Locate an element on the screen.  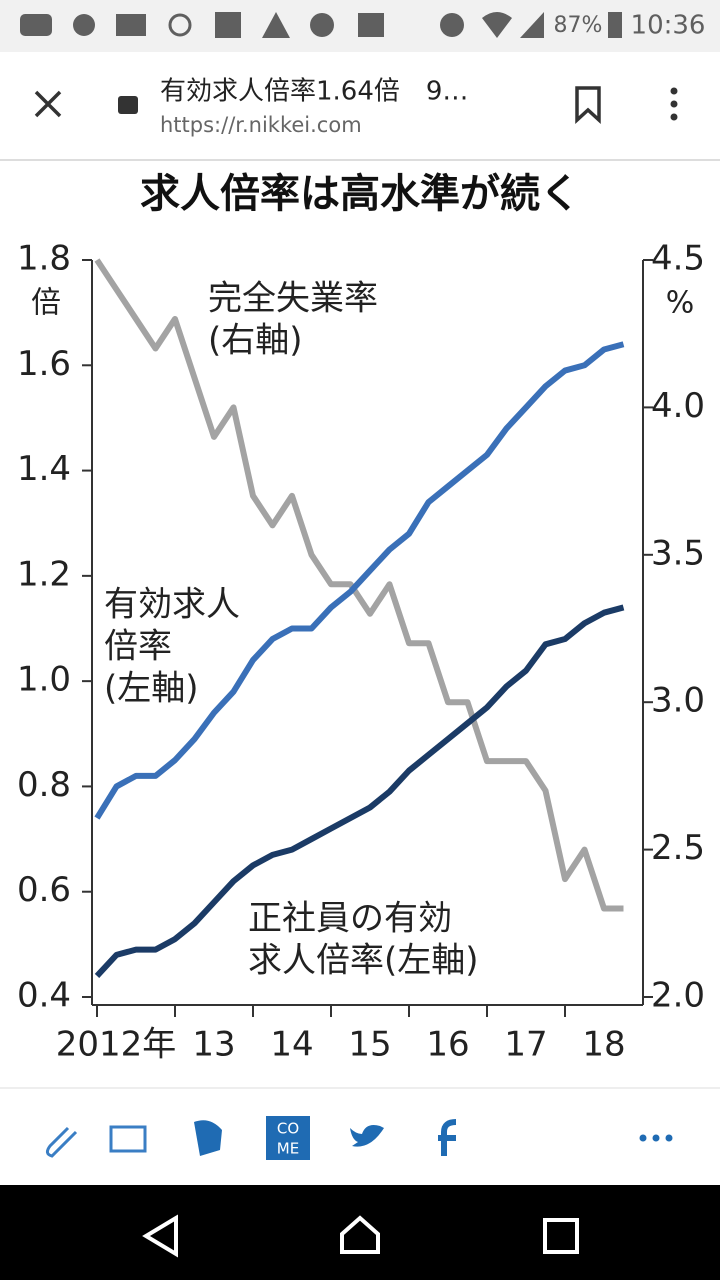
y2-tick-label: 2.0 is located at coordinates (678, 996).